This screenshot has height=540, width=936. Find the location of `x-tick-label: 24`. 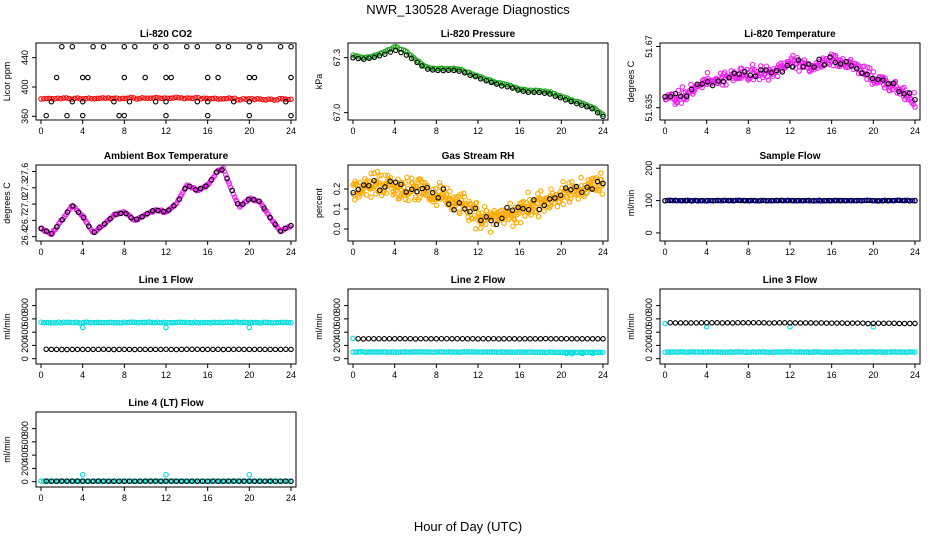

x-tick-label: 24 is located at coordinates (291, 375).